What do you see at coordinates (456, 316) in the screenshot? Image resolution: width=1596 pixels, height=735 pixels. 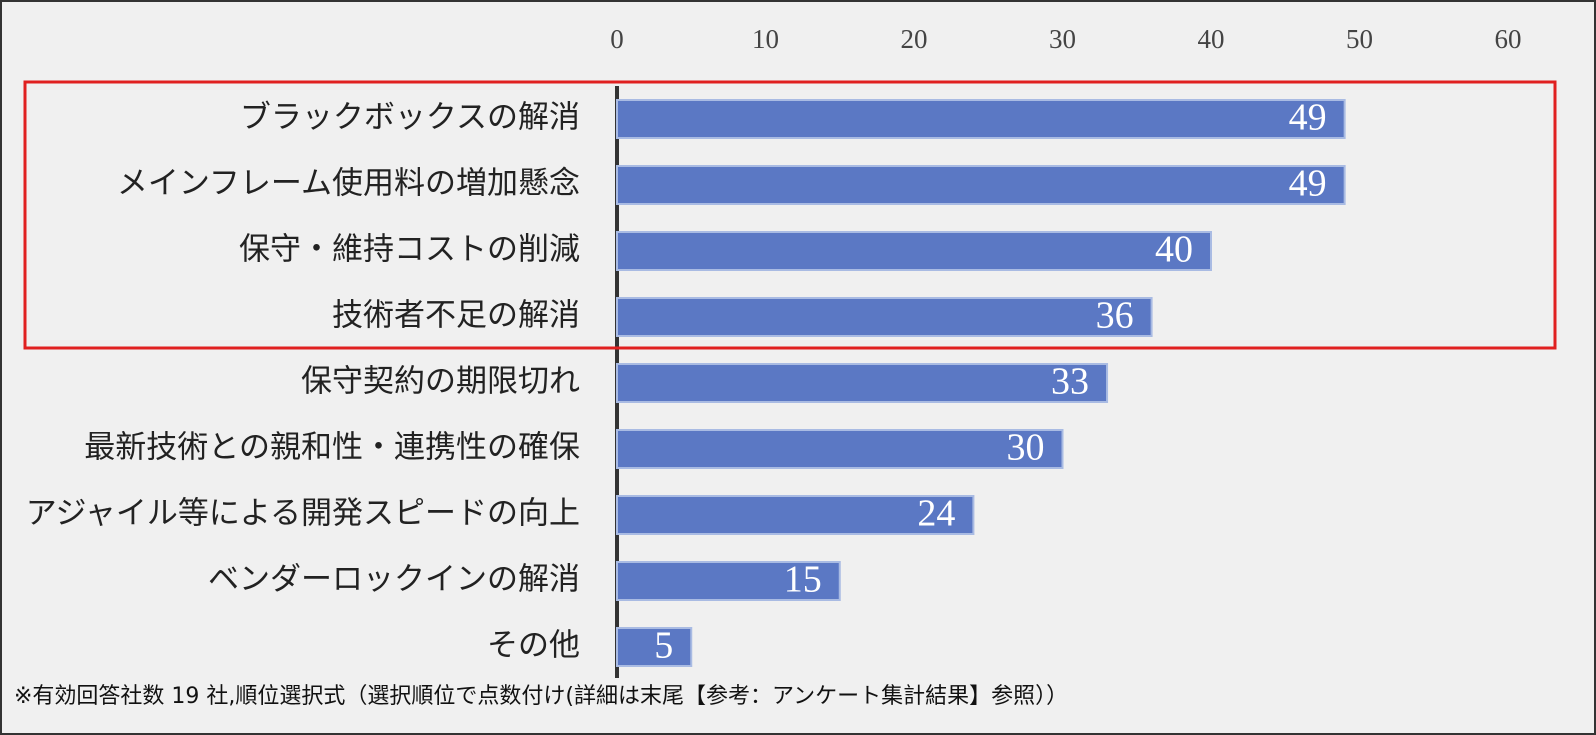 I see `category-label: 技術者不足の解消` at bounding box center [456, 316].